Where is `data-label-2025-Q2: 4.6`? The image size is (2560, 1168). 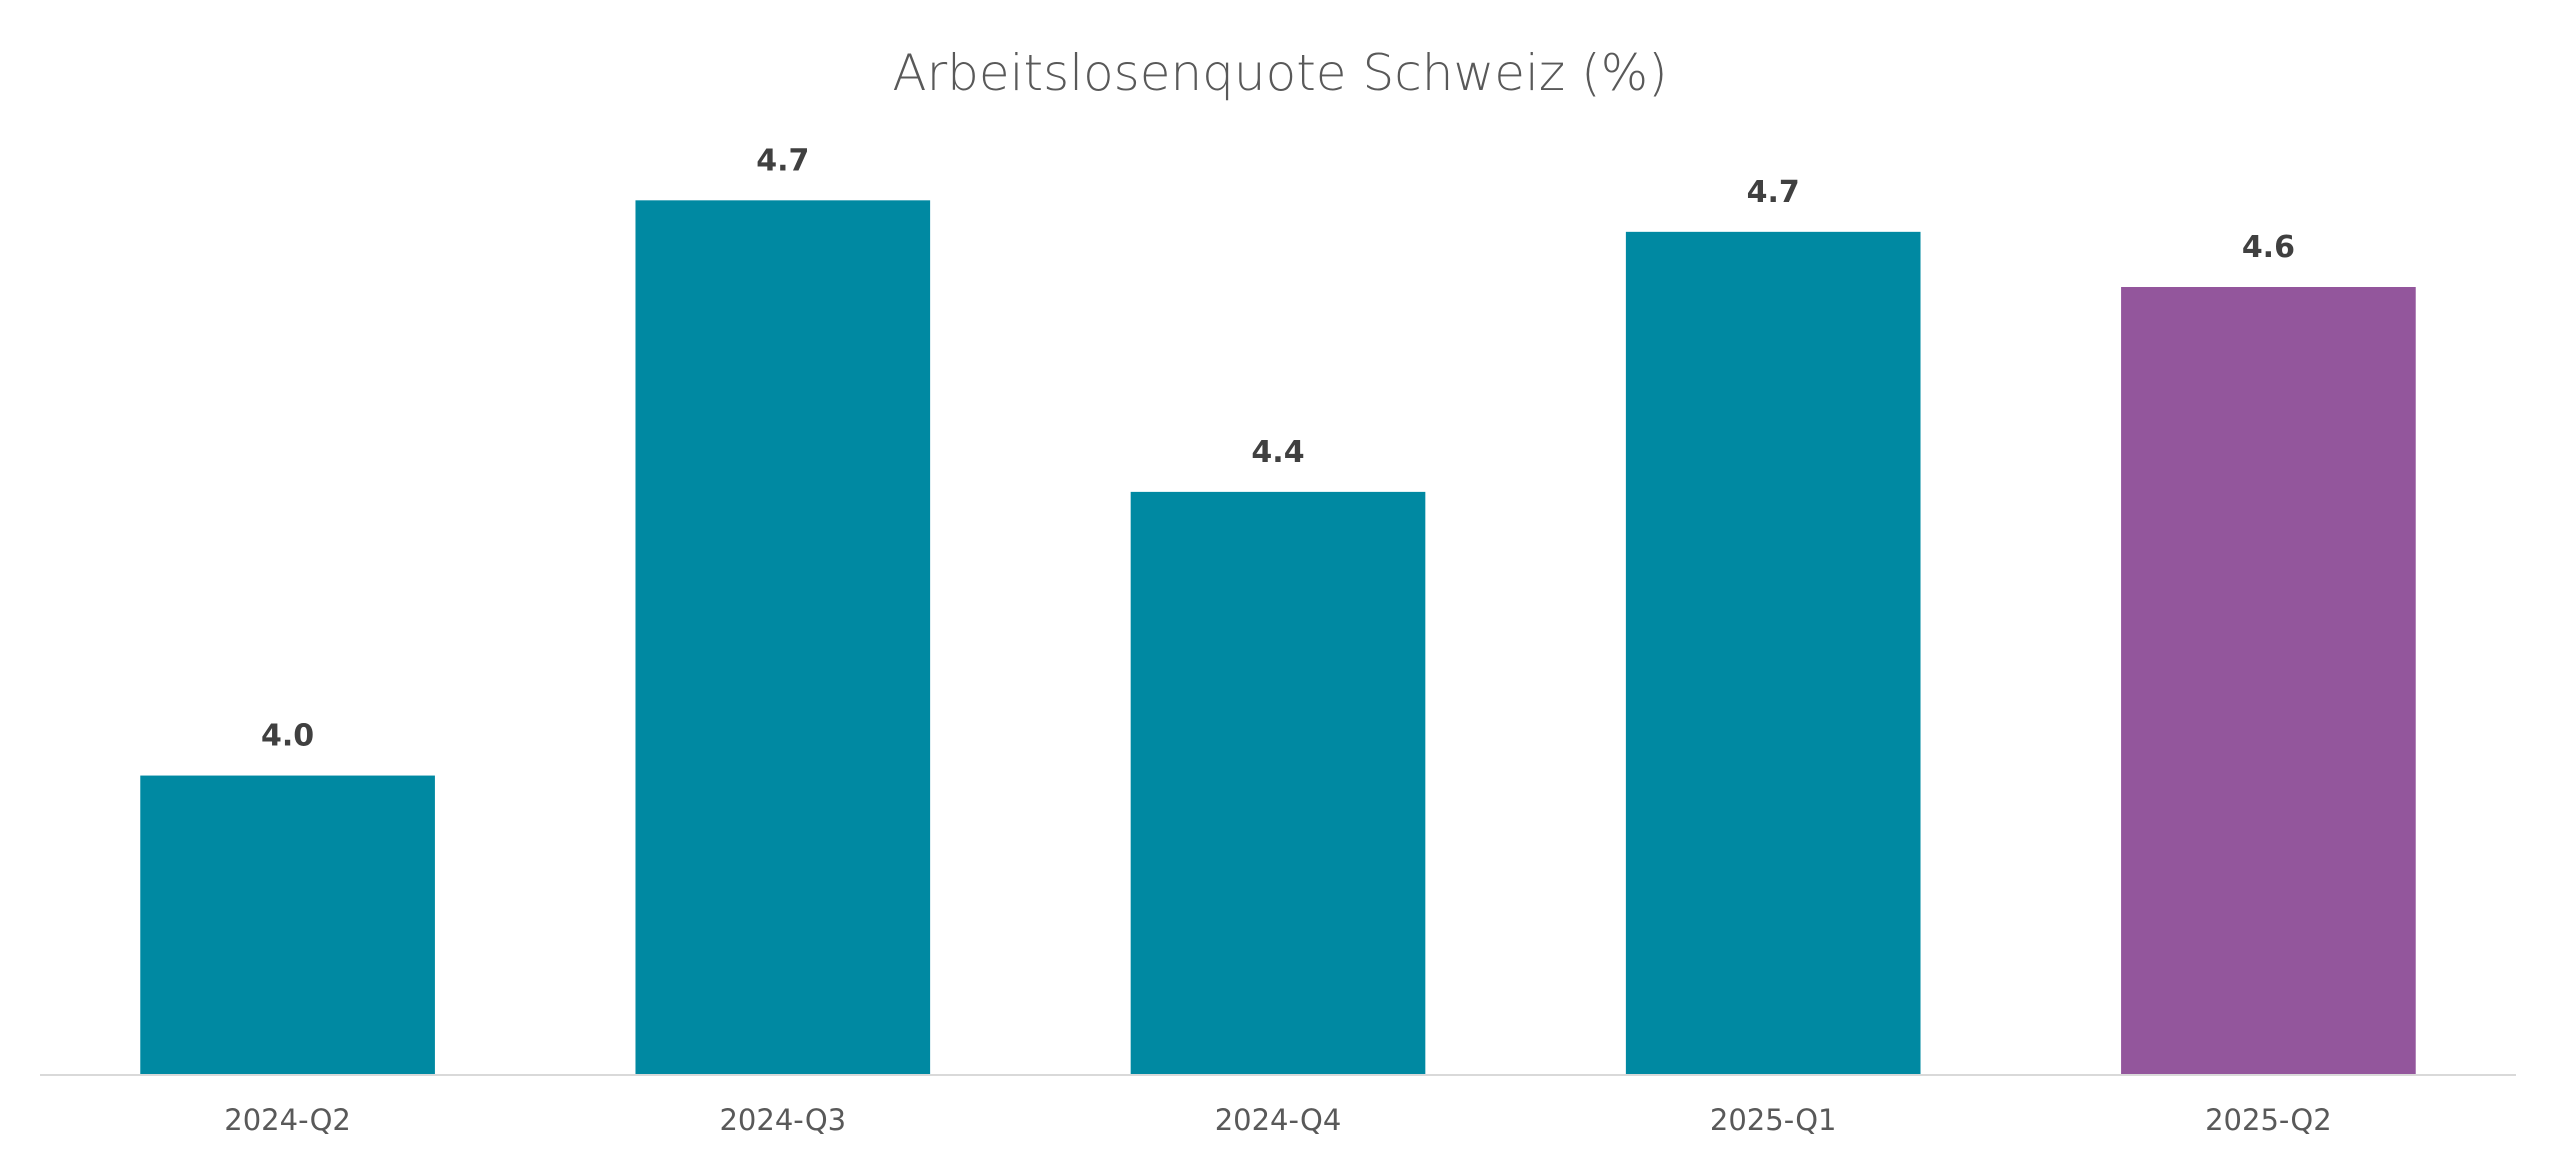
data-label-2025-Q2: 4.6 is located at coordinates (2268, 247).